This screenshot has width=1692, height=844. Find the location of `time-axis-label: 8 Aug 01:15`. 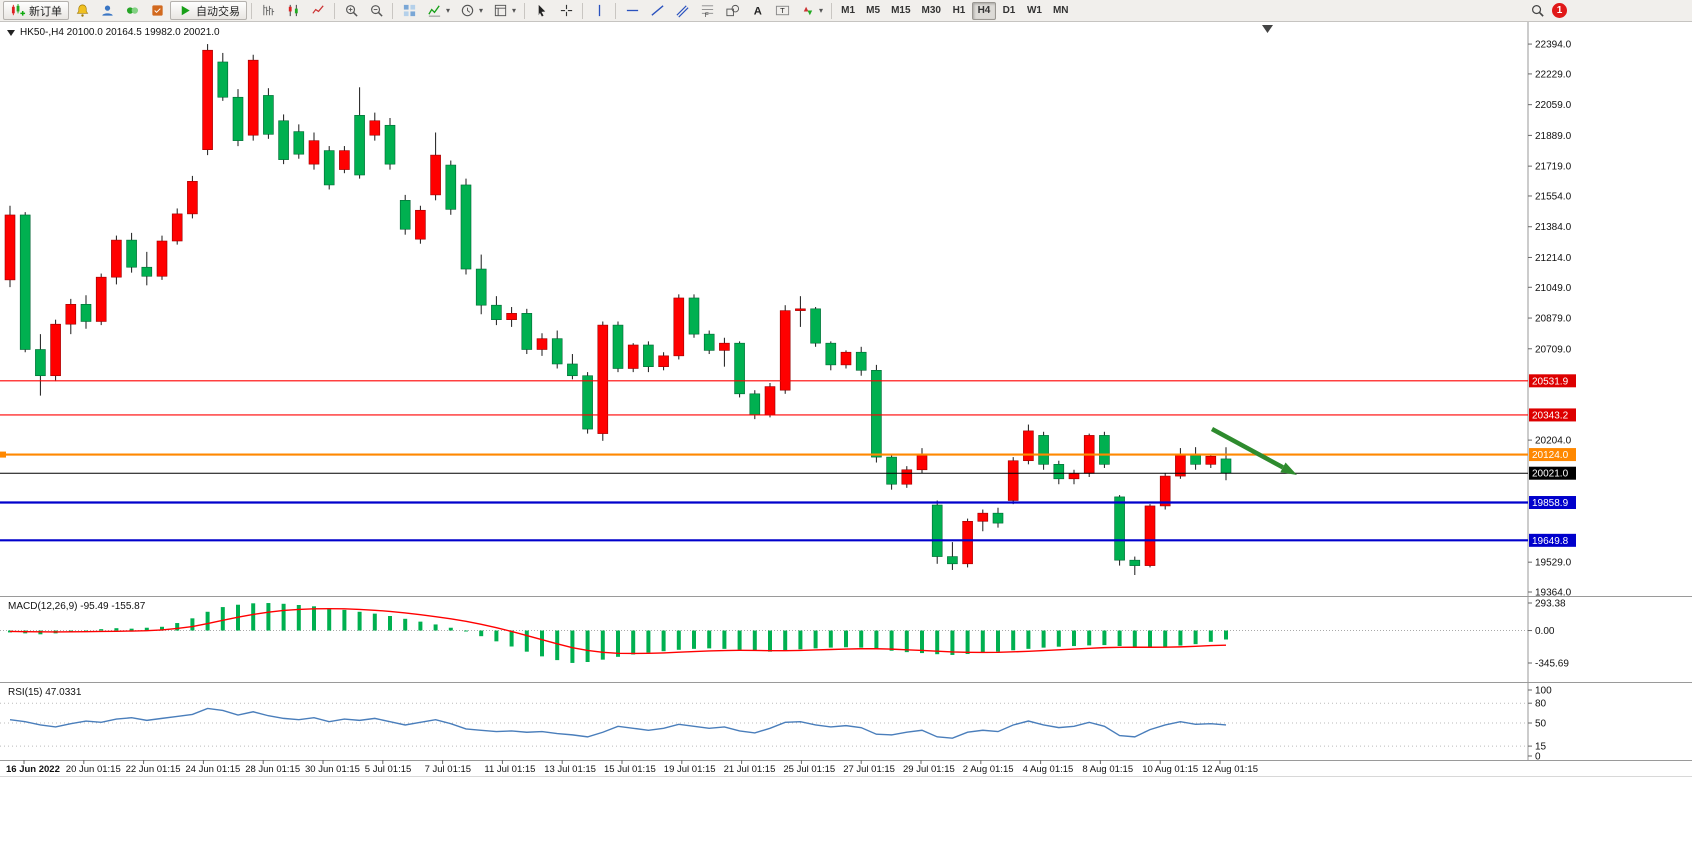

time-axis-label: 8 Aug 01:15 is located at coordinates (1107, 769).